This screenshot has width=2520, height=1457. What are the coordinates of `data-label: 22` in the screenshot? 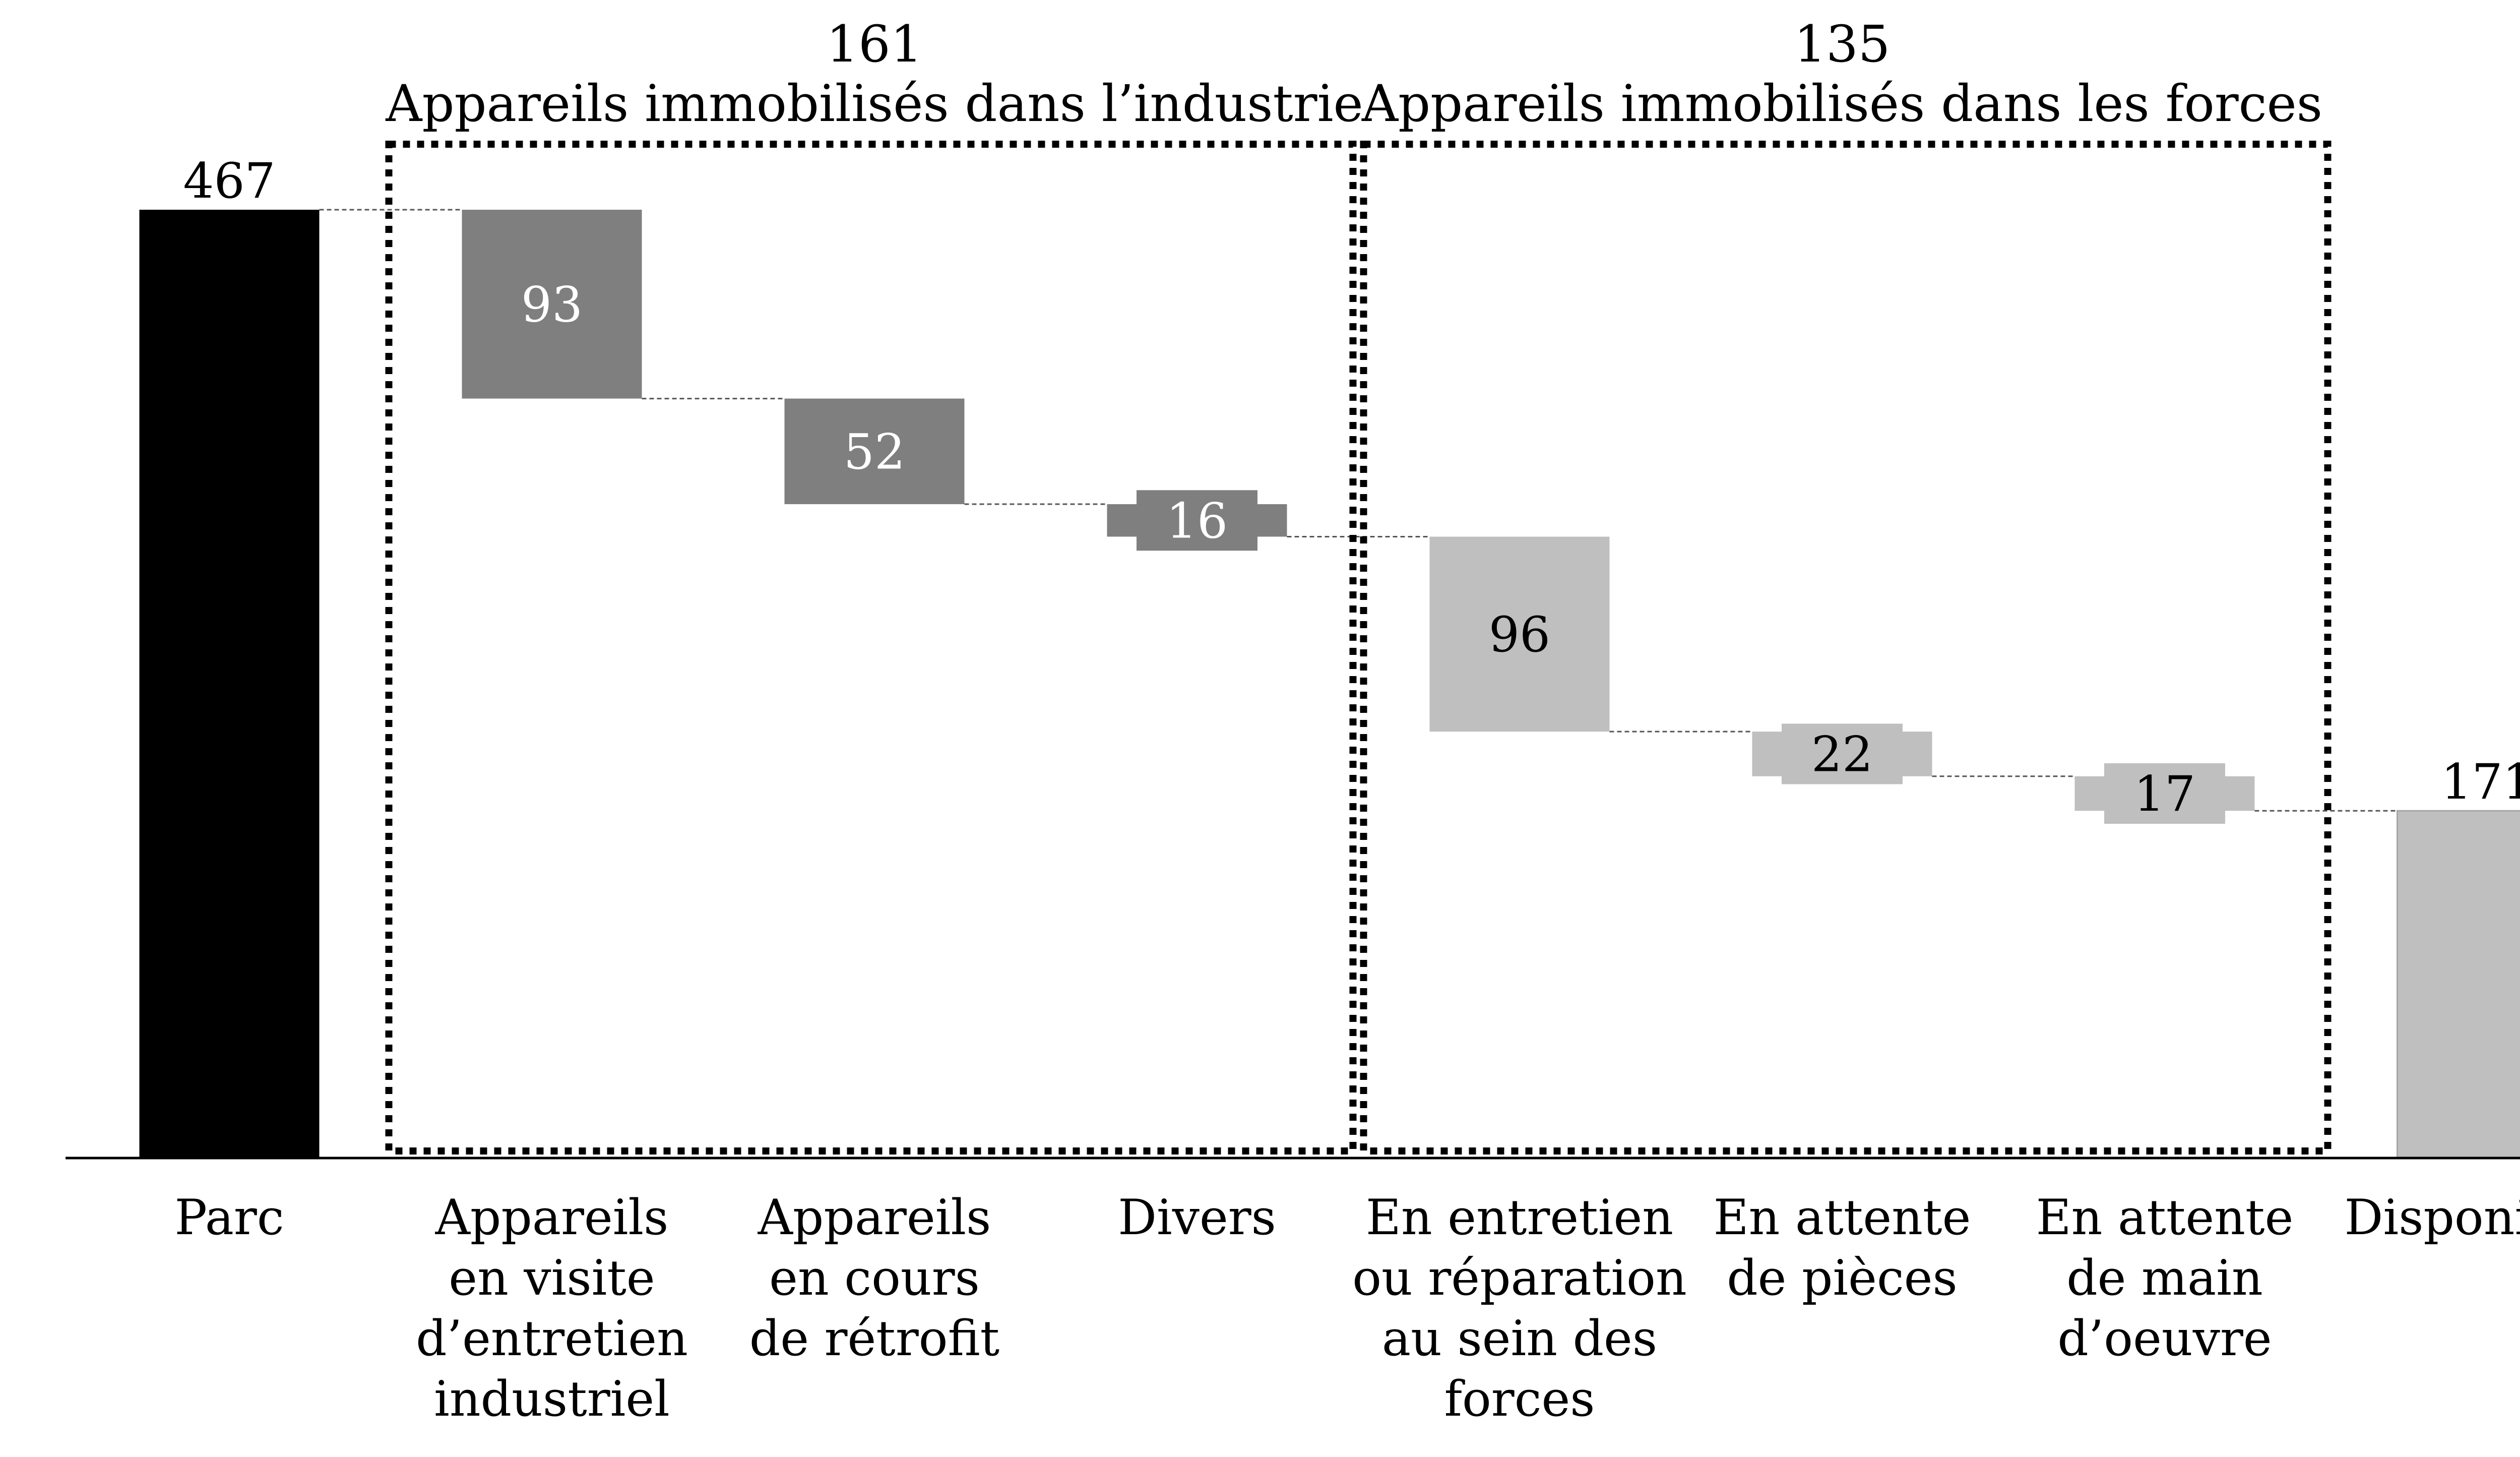 It's located at (1842, 754).